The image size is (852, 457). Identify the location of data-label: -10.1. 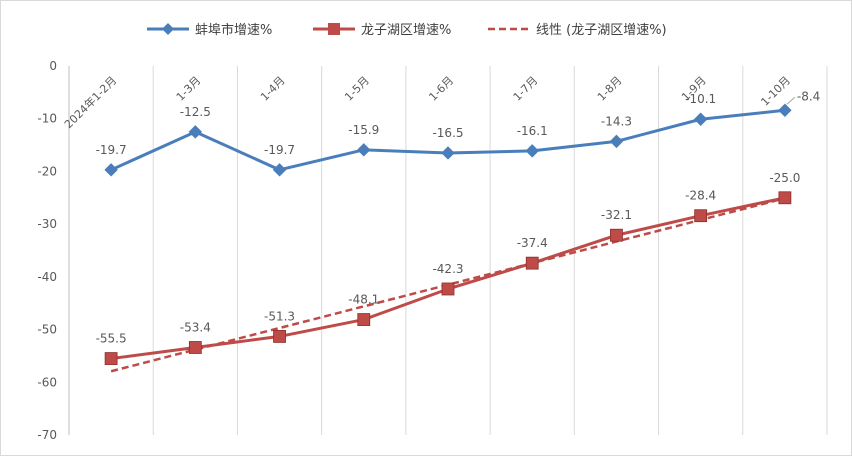
(700, 99).